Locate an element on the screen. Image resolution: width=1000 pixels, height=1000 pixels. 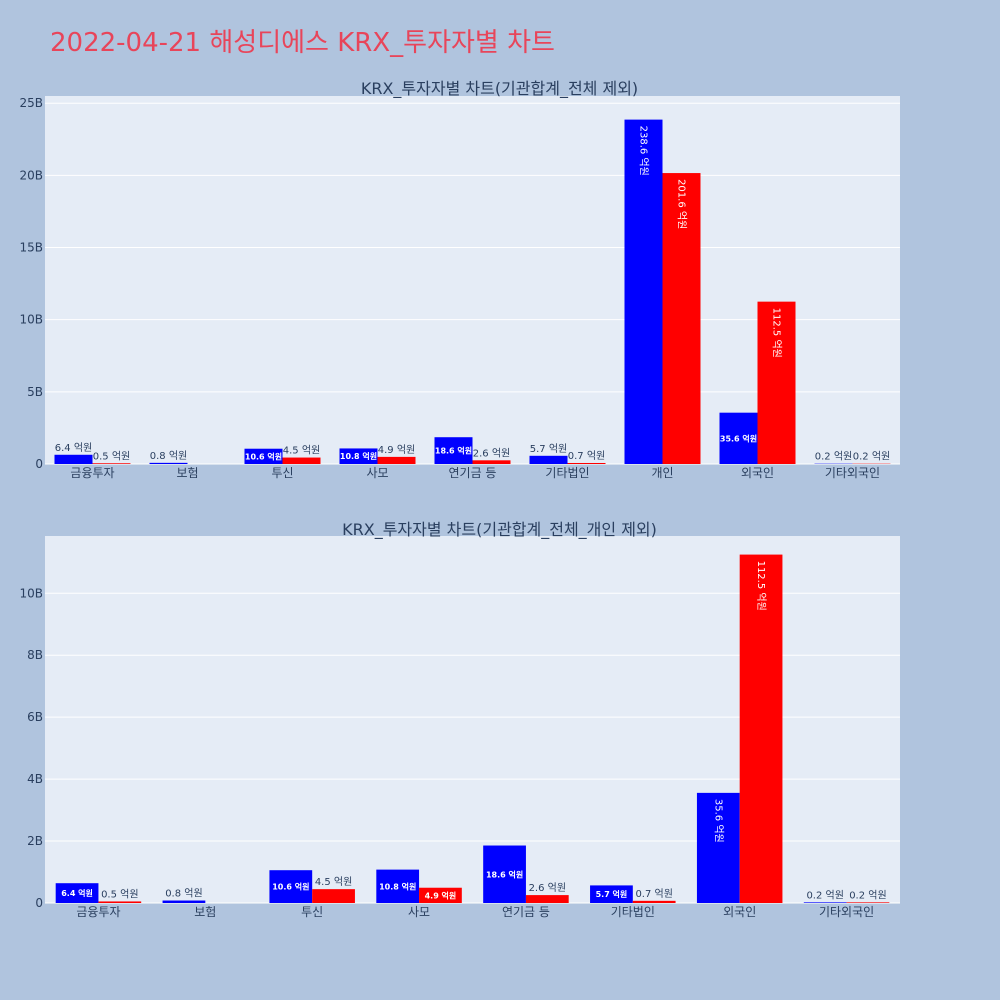
y-tick-label: 15B is located at coordinates (31, 248).